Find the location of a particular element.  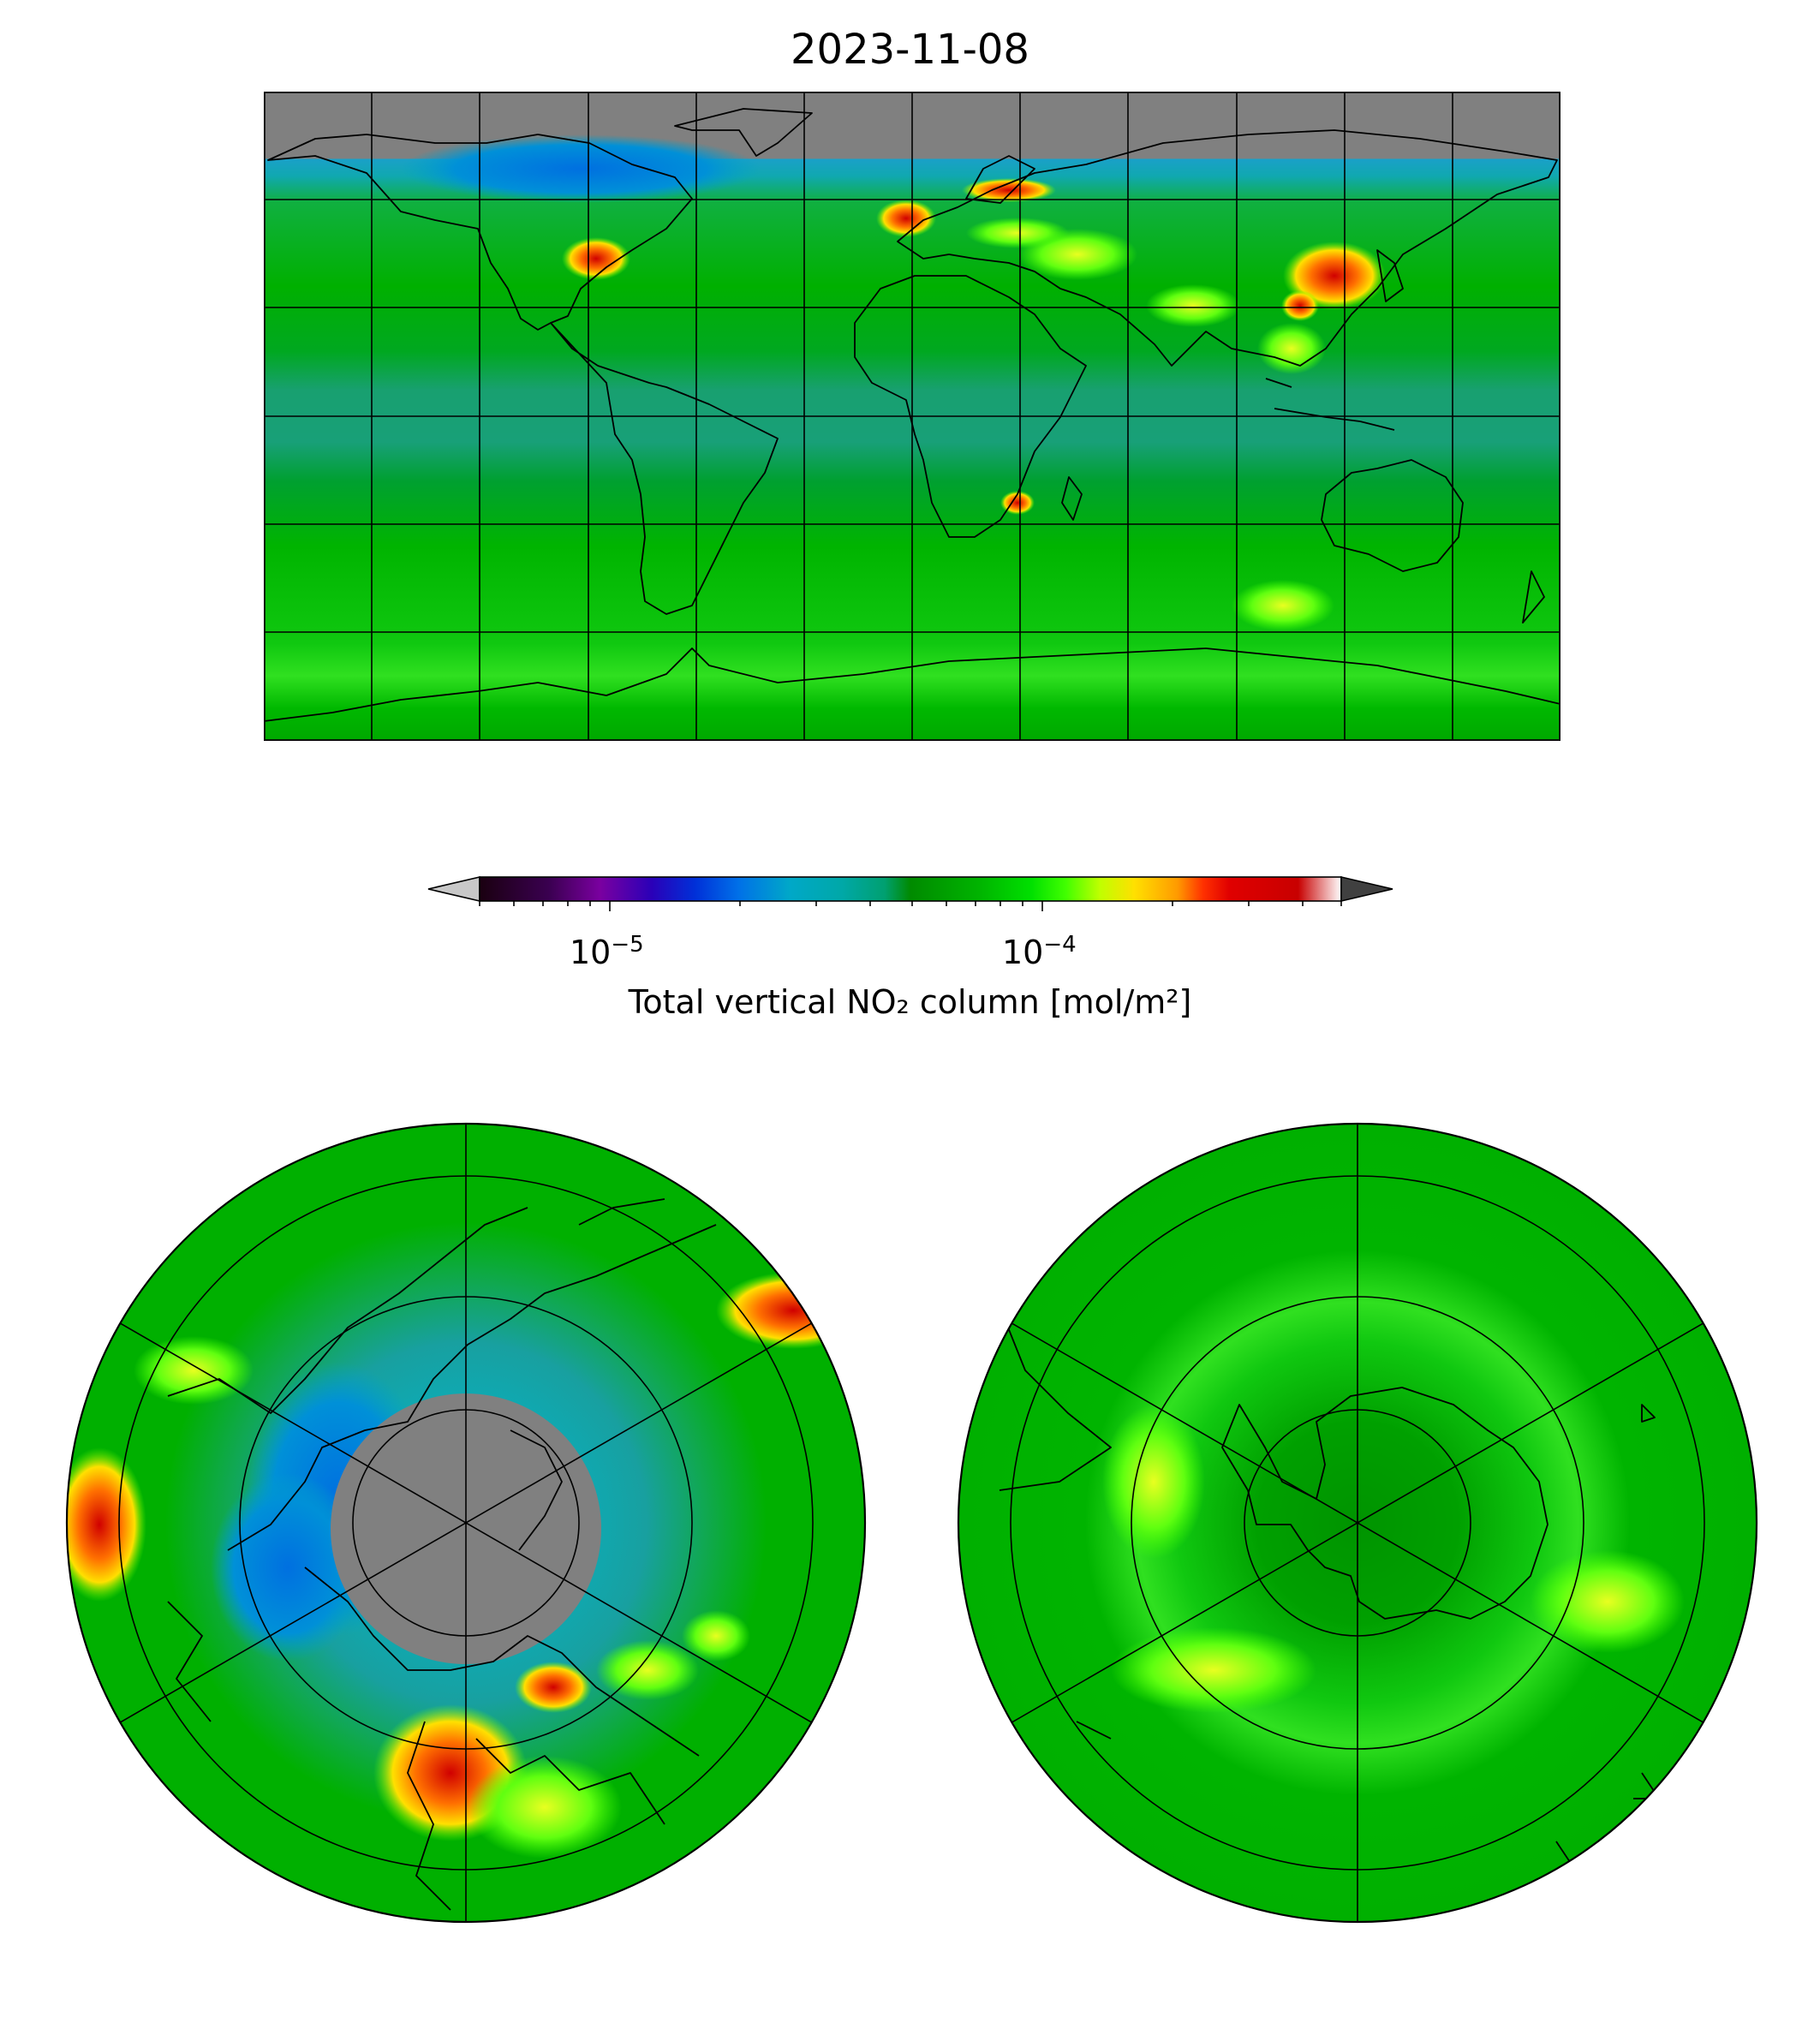

colorbar-tick-label-1e-4: 10⁻⁴ is located at coordinates (1039, 951).